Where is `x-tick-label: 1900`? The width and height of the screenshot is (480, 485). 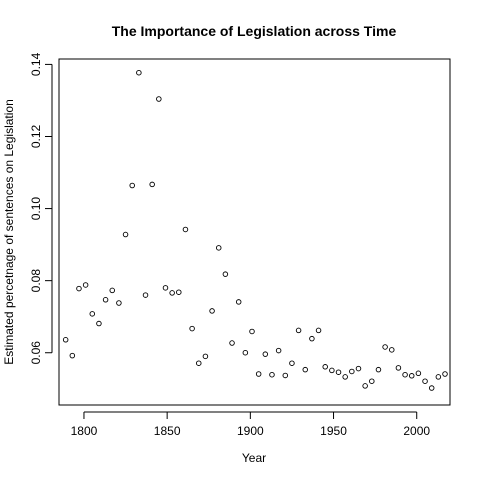 x-tick-label: 1900 is located at coordinates (250, 431).